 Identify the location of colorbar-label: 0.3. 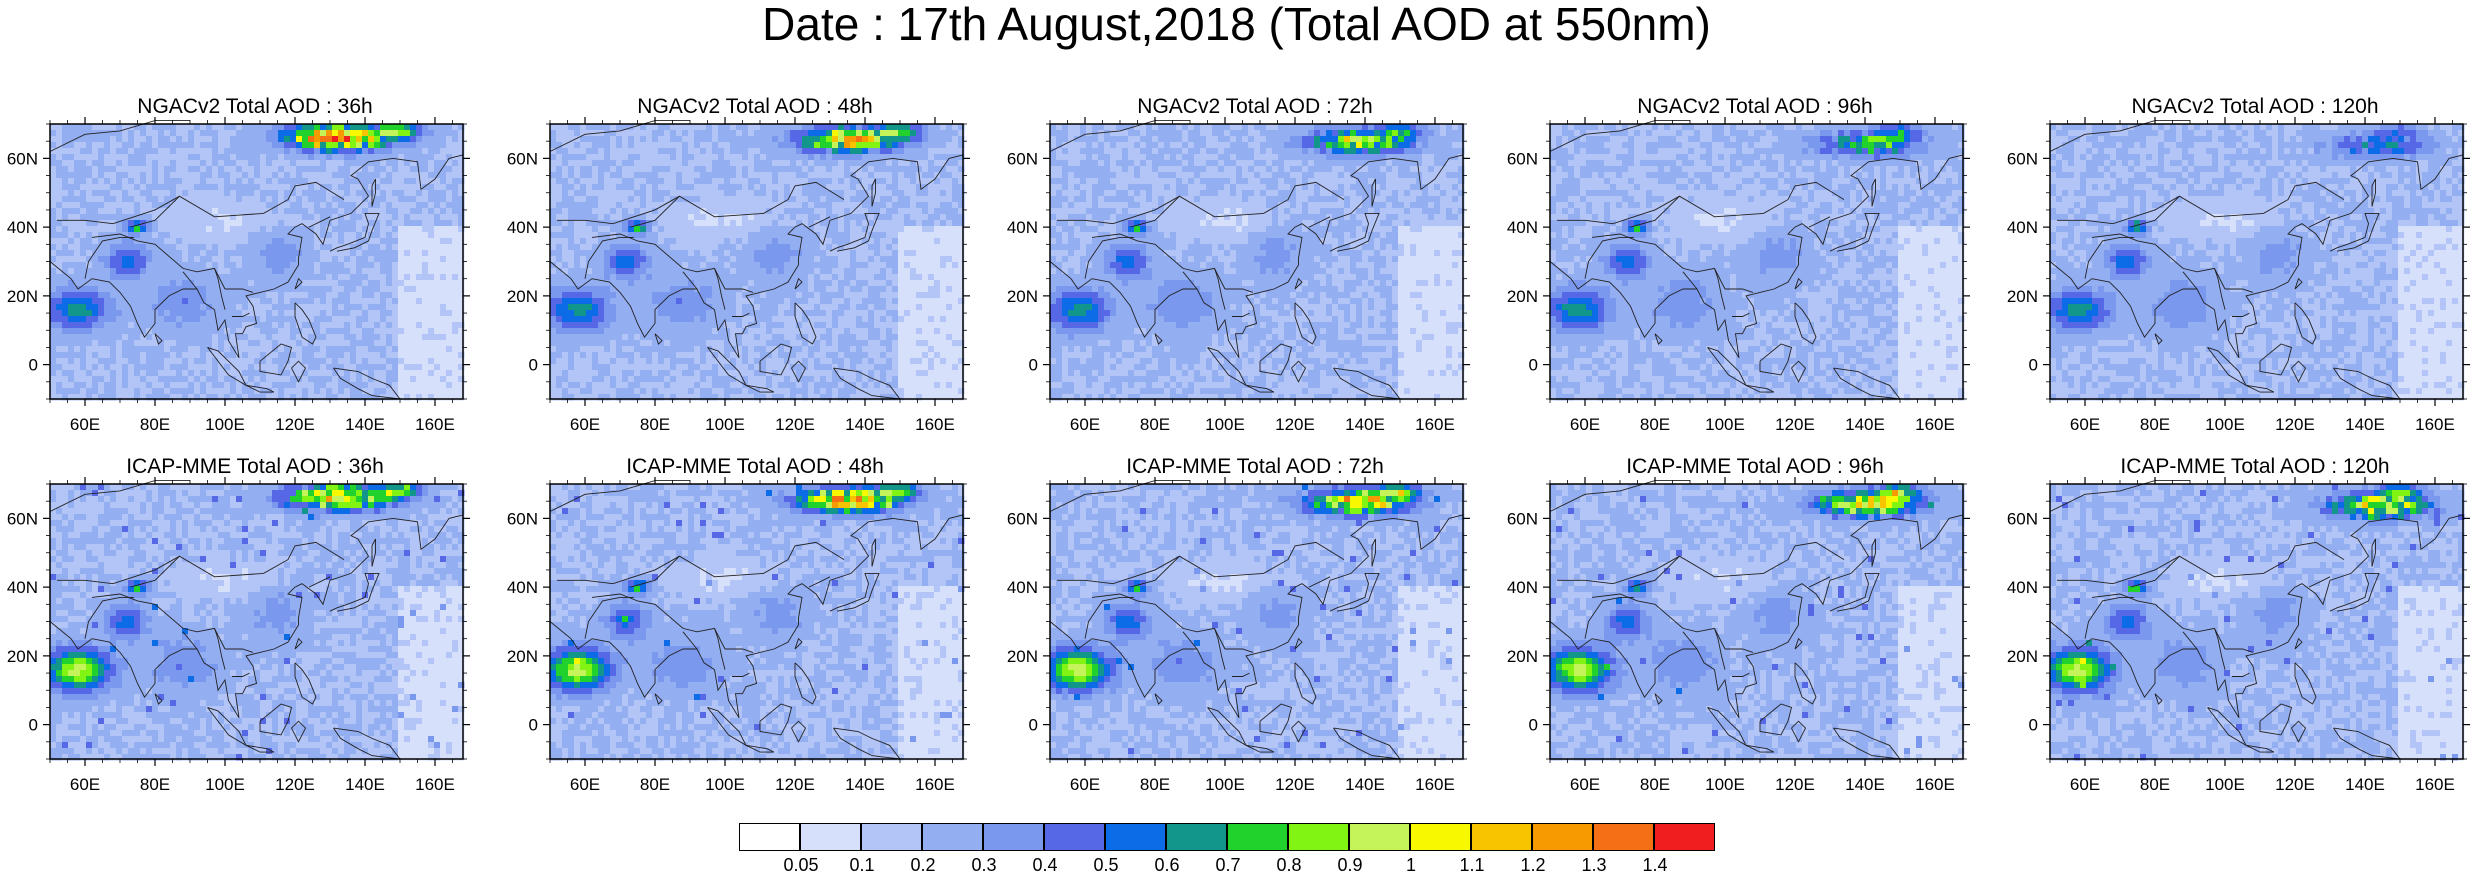
(984, 865).